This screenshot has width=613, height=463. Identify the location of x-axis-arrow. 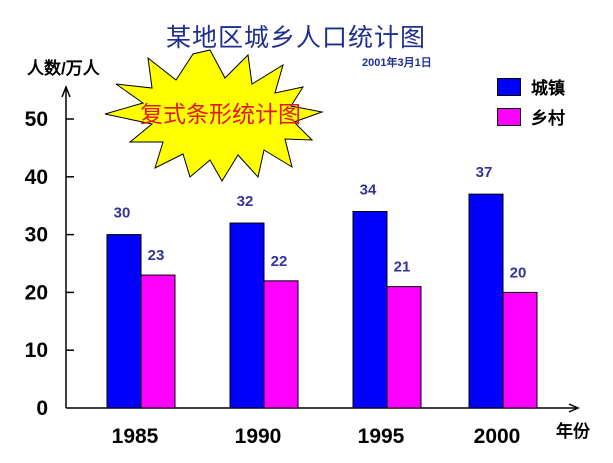
(574, 408).